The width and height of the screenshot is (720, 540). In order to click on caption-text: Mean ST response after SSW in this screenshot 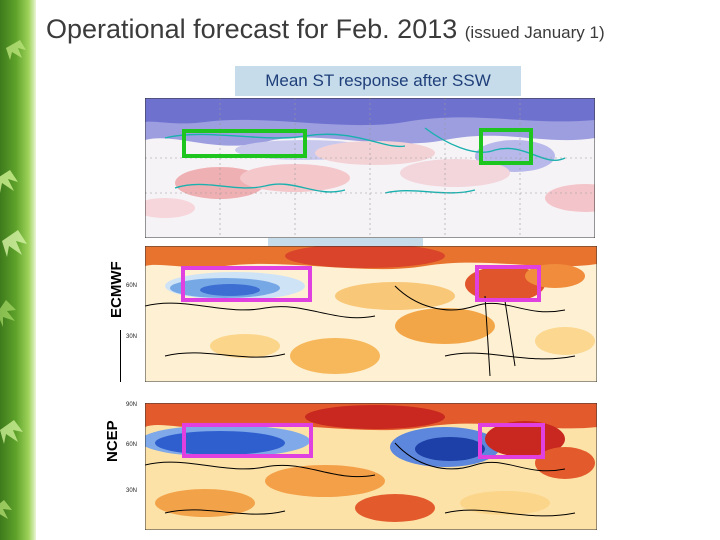, I will do `click(378, 80)`.